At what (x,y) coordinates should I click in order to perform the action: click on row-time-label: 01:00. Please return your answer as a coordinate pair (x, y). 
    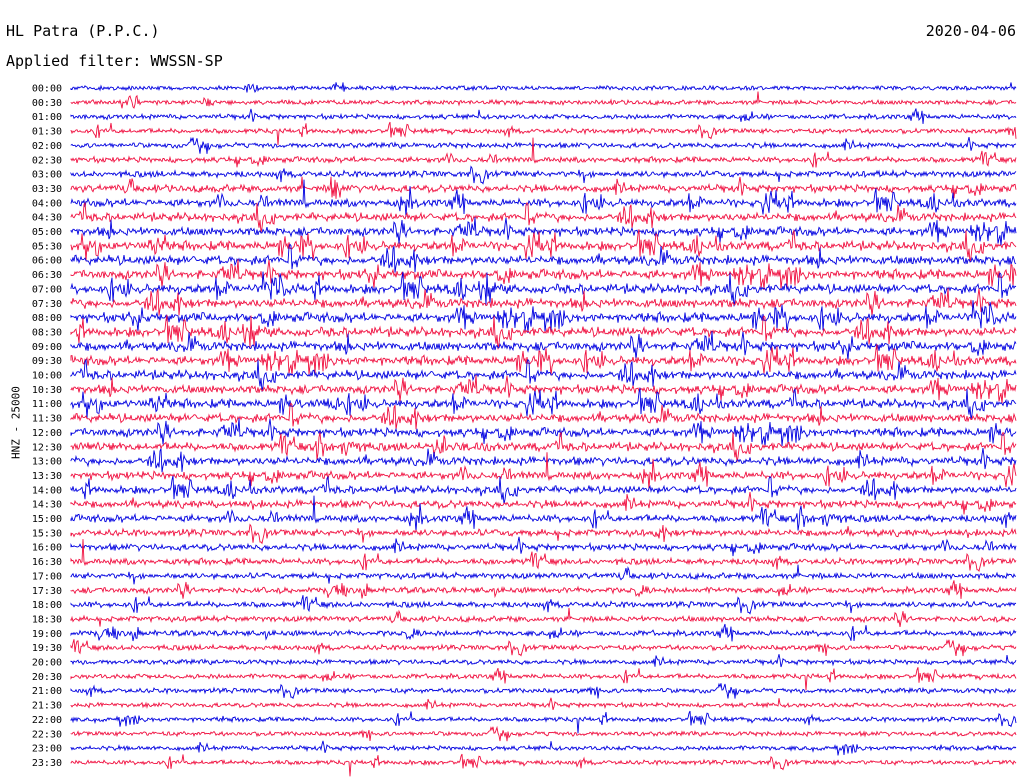
    Looking at the image, I should click on (47, 117).